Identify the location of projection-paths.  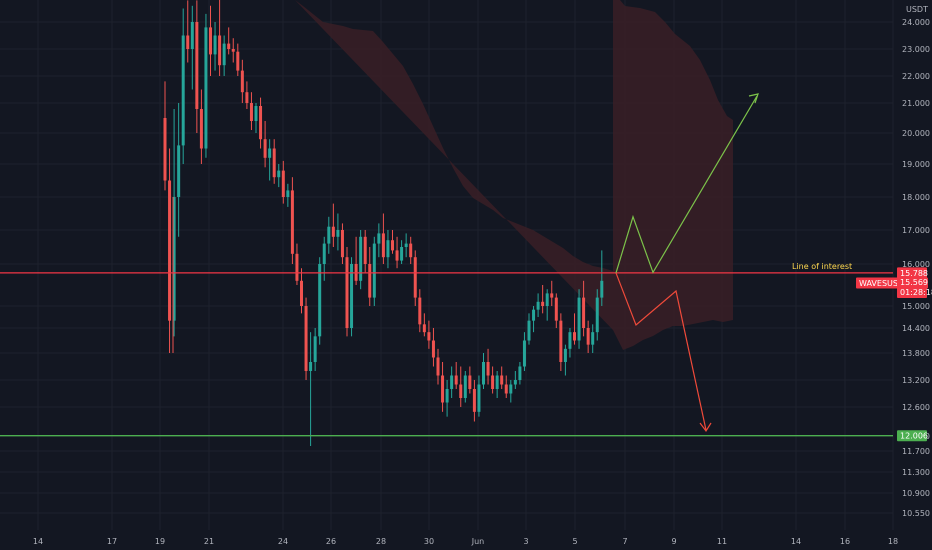
(687, 263).